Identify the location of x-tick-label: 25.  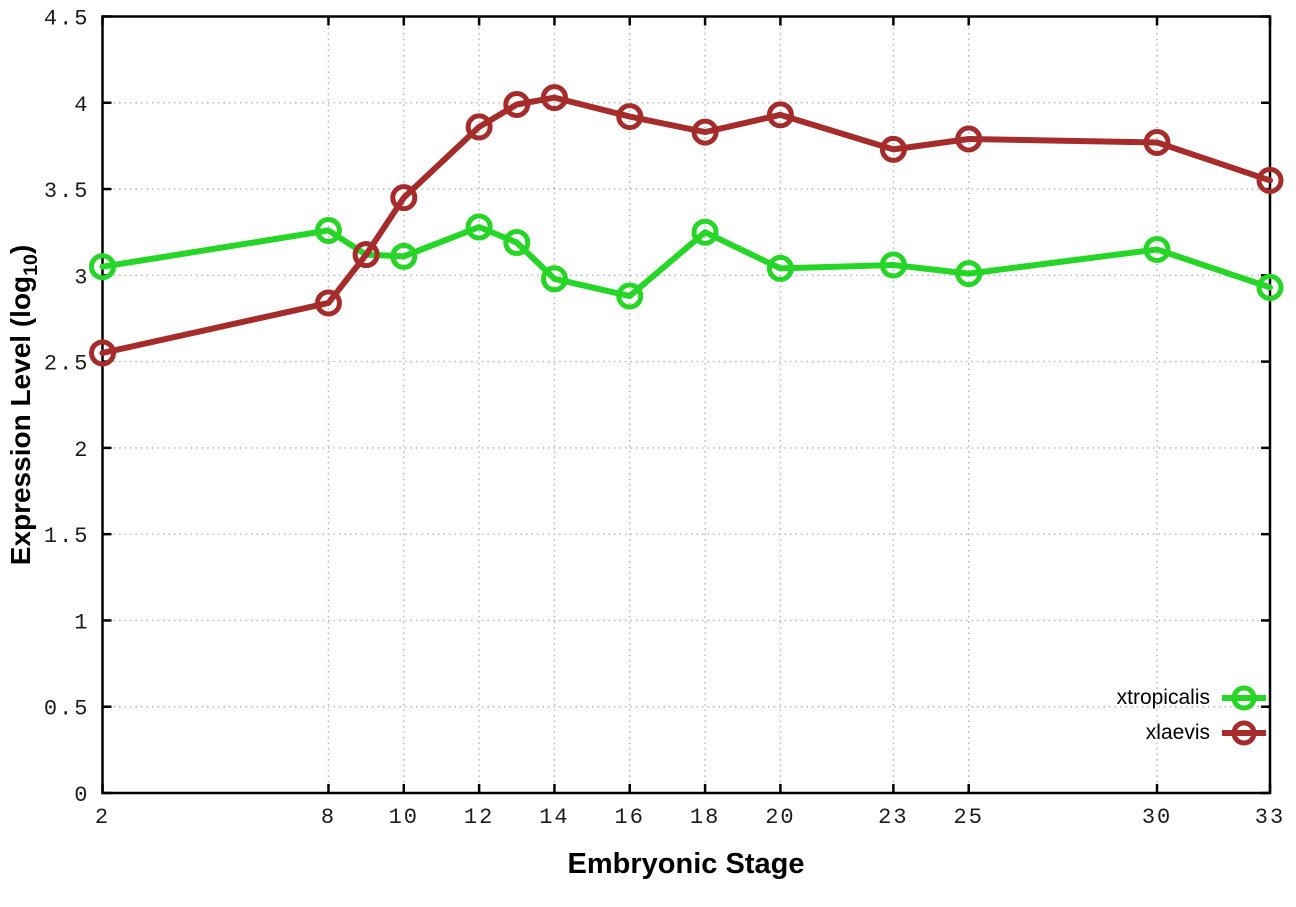
(969, 817).